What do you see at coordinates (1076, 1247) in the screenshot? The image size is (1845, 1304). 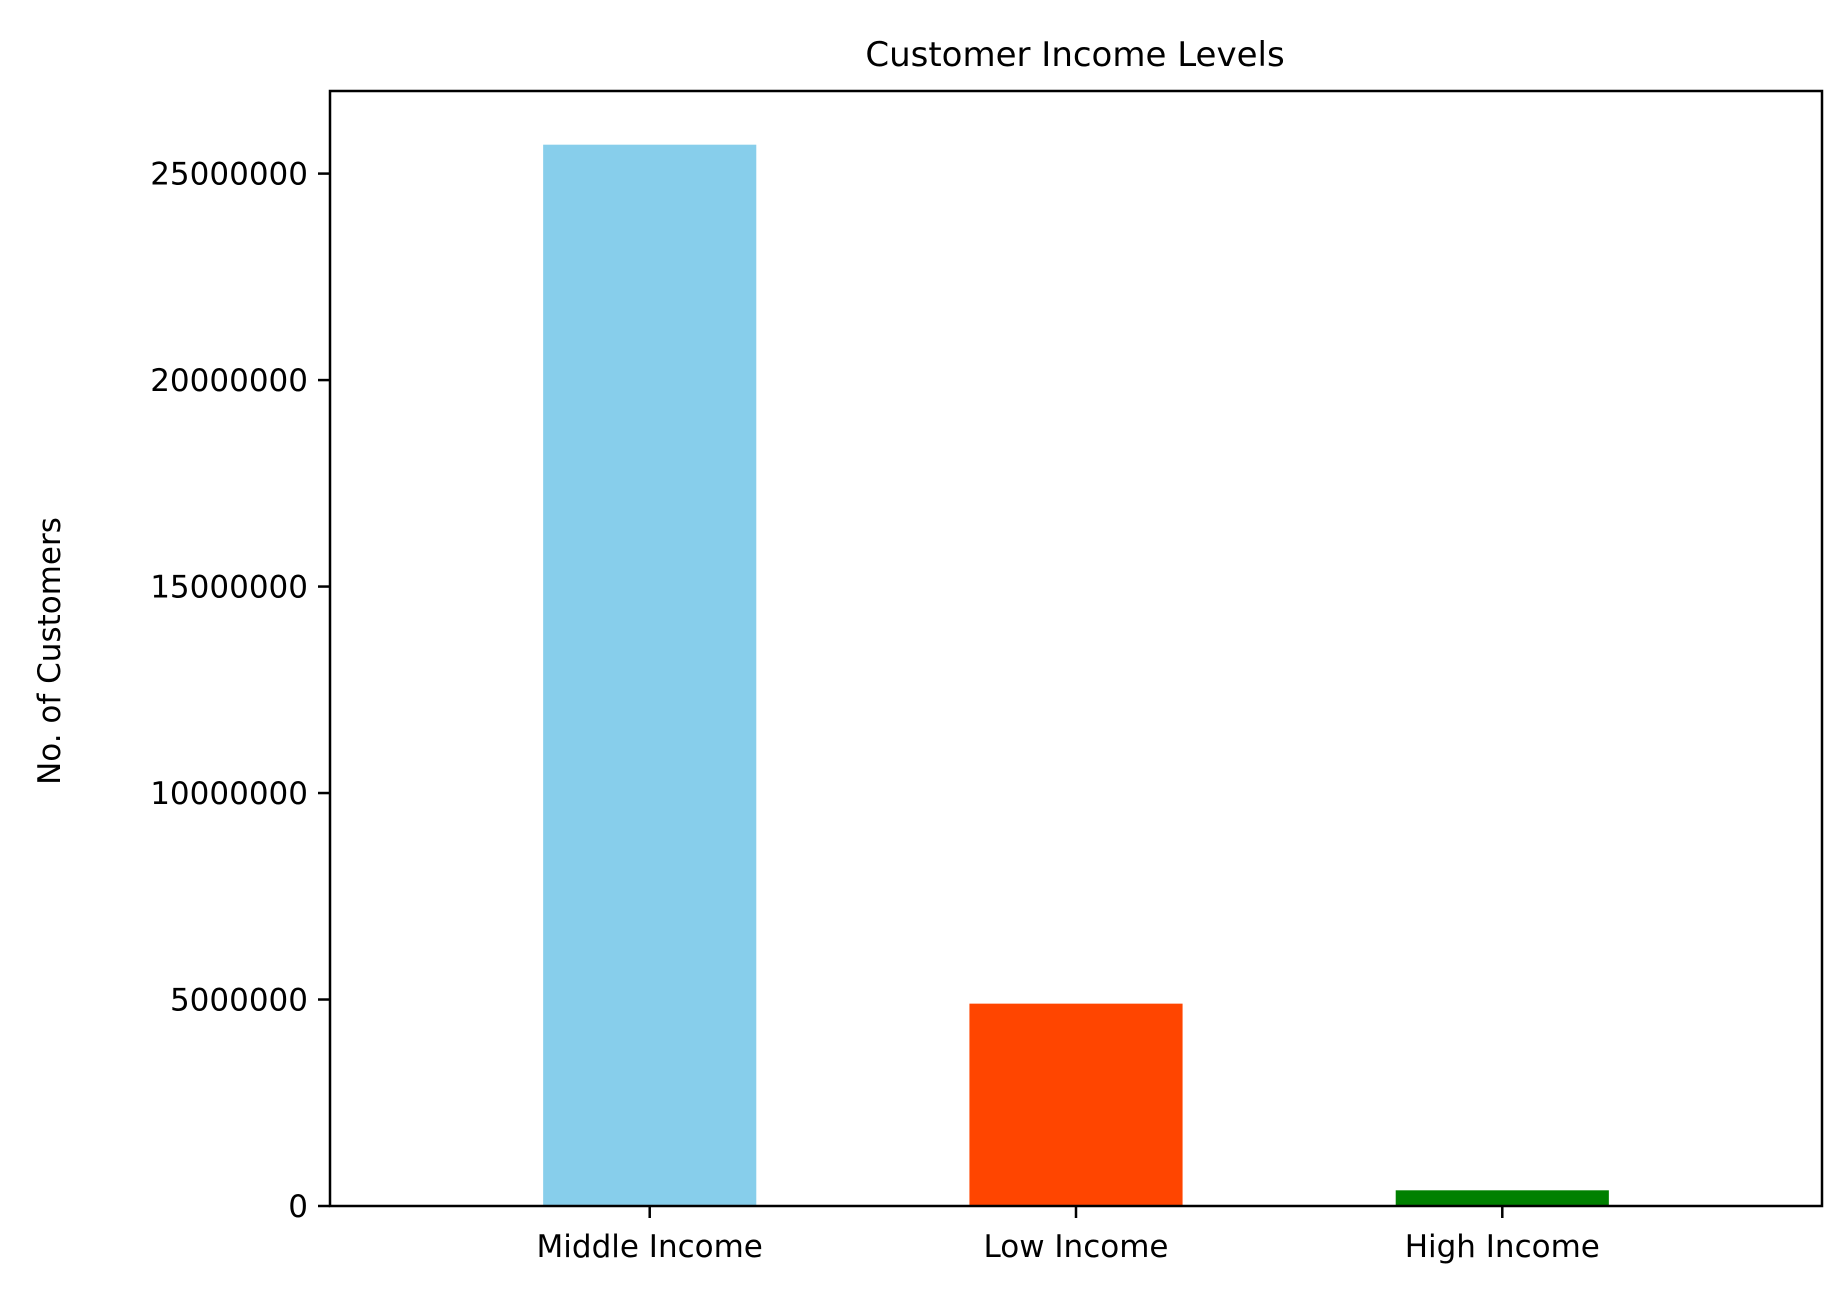 I see `x-tick-label: Low Income` at bounding box center [1076, 1247].